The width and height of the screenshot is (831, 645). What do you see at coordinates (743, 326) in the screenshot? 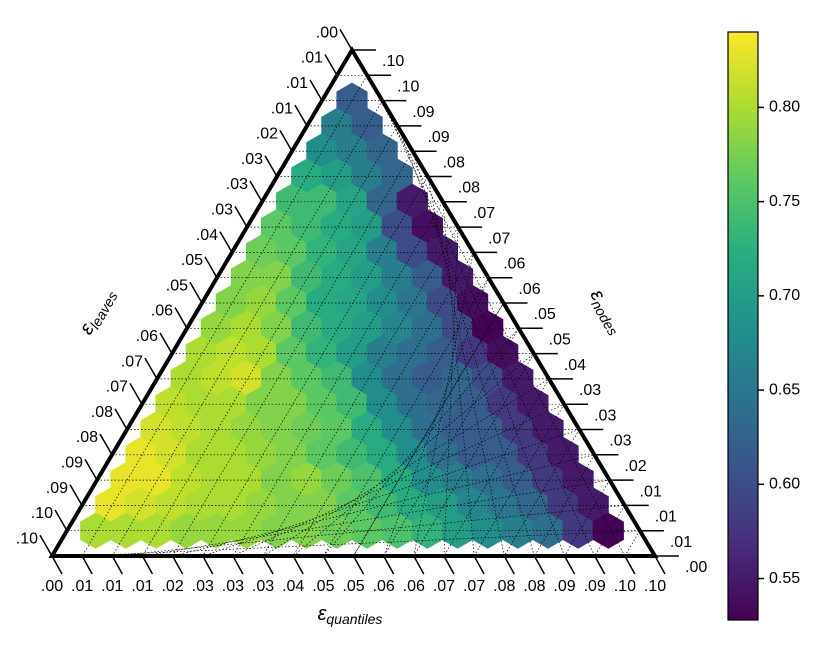
I see `colorbar` at bounding box center [743, 326].